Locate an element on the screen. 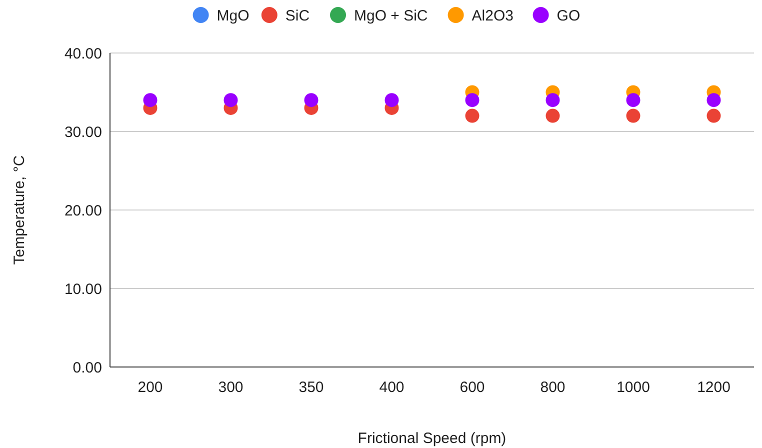  x-tick-label: 1200 is located at coordinates (713, 387).